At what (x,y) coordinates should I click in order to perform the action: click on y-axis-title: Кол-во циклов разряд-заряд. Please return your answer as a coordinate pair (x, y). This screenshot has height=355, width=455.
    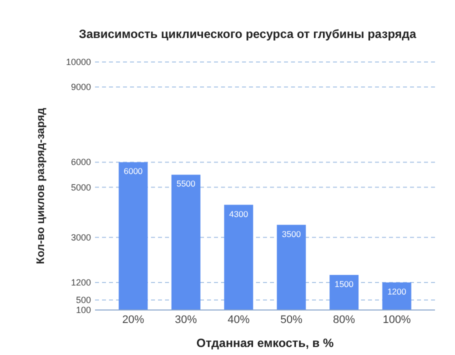
    Looking at the image, I should click on (41, 186).